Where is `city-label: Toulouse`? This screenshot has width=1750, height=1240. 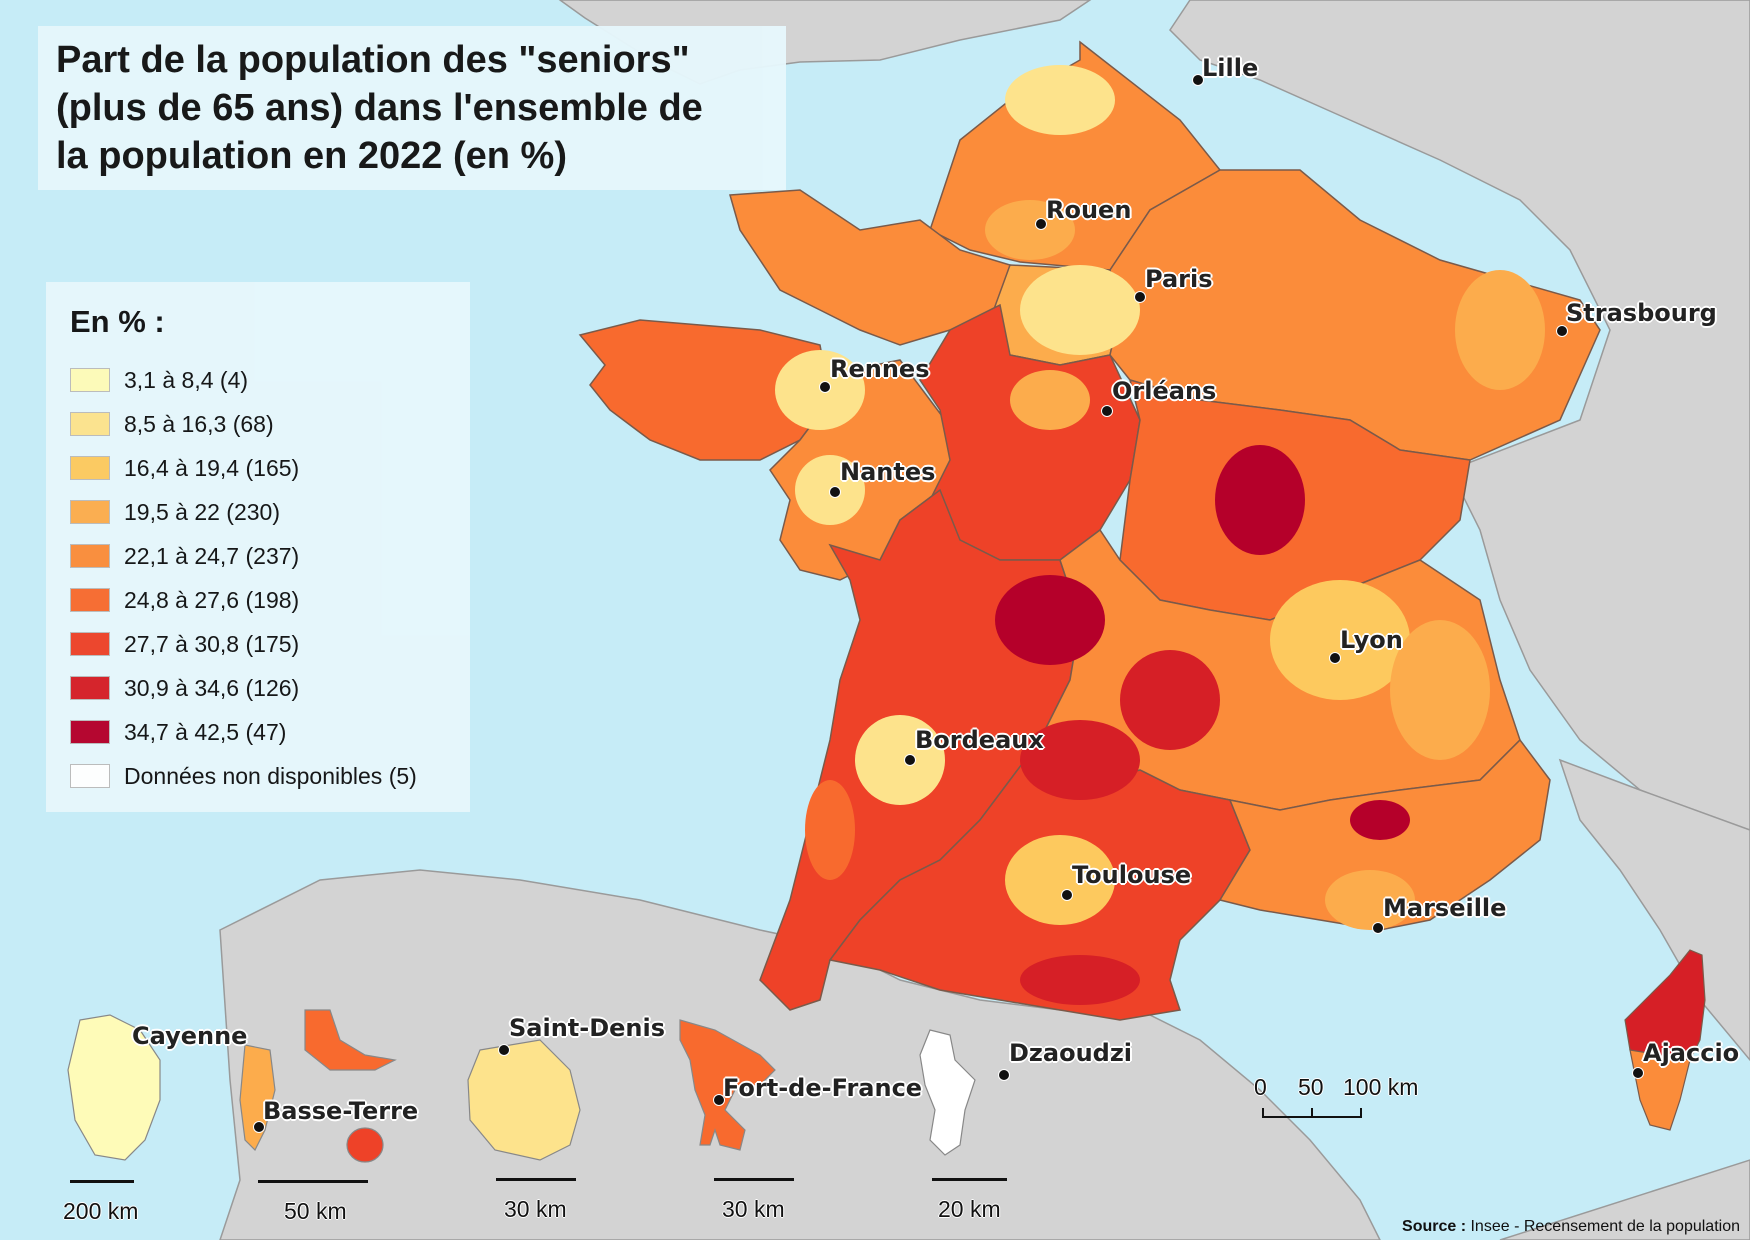 city-label: Toulouse is located at coordinates (1132, 875).